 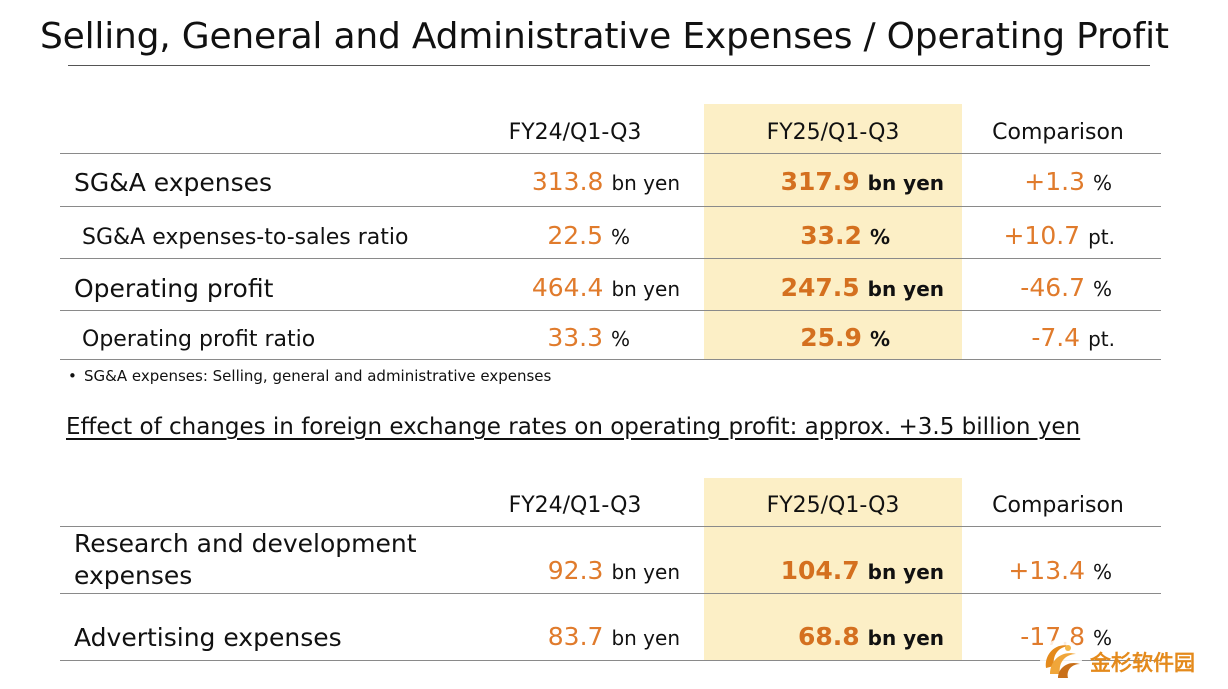 I want to click on watermark-text: 金杉软件园, so click(x=1142, y=663).